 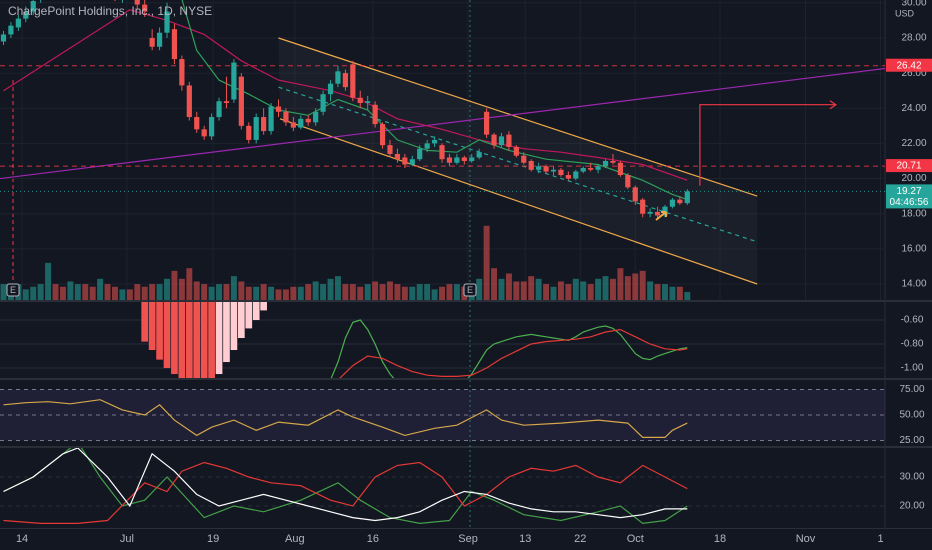 I want to click on y-tick-label: 24.00, so click(x=913, y=108).